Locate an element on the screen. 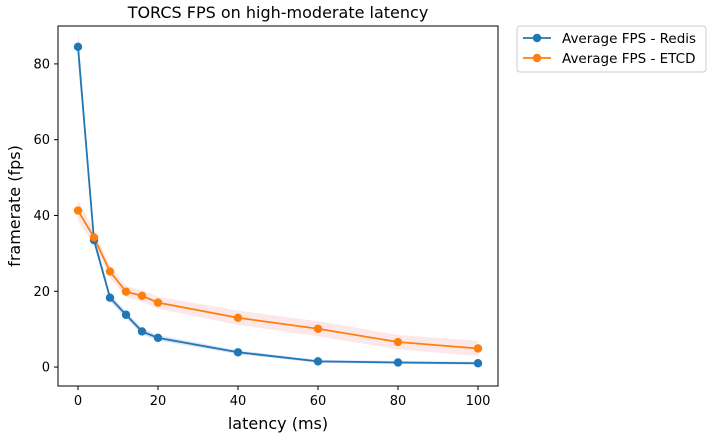 The width and height of the screenshot is (714, 438). chart-title: TORCS FPS on high-moderate latency is located at coordinates (278, 12).